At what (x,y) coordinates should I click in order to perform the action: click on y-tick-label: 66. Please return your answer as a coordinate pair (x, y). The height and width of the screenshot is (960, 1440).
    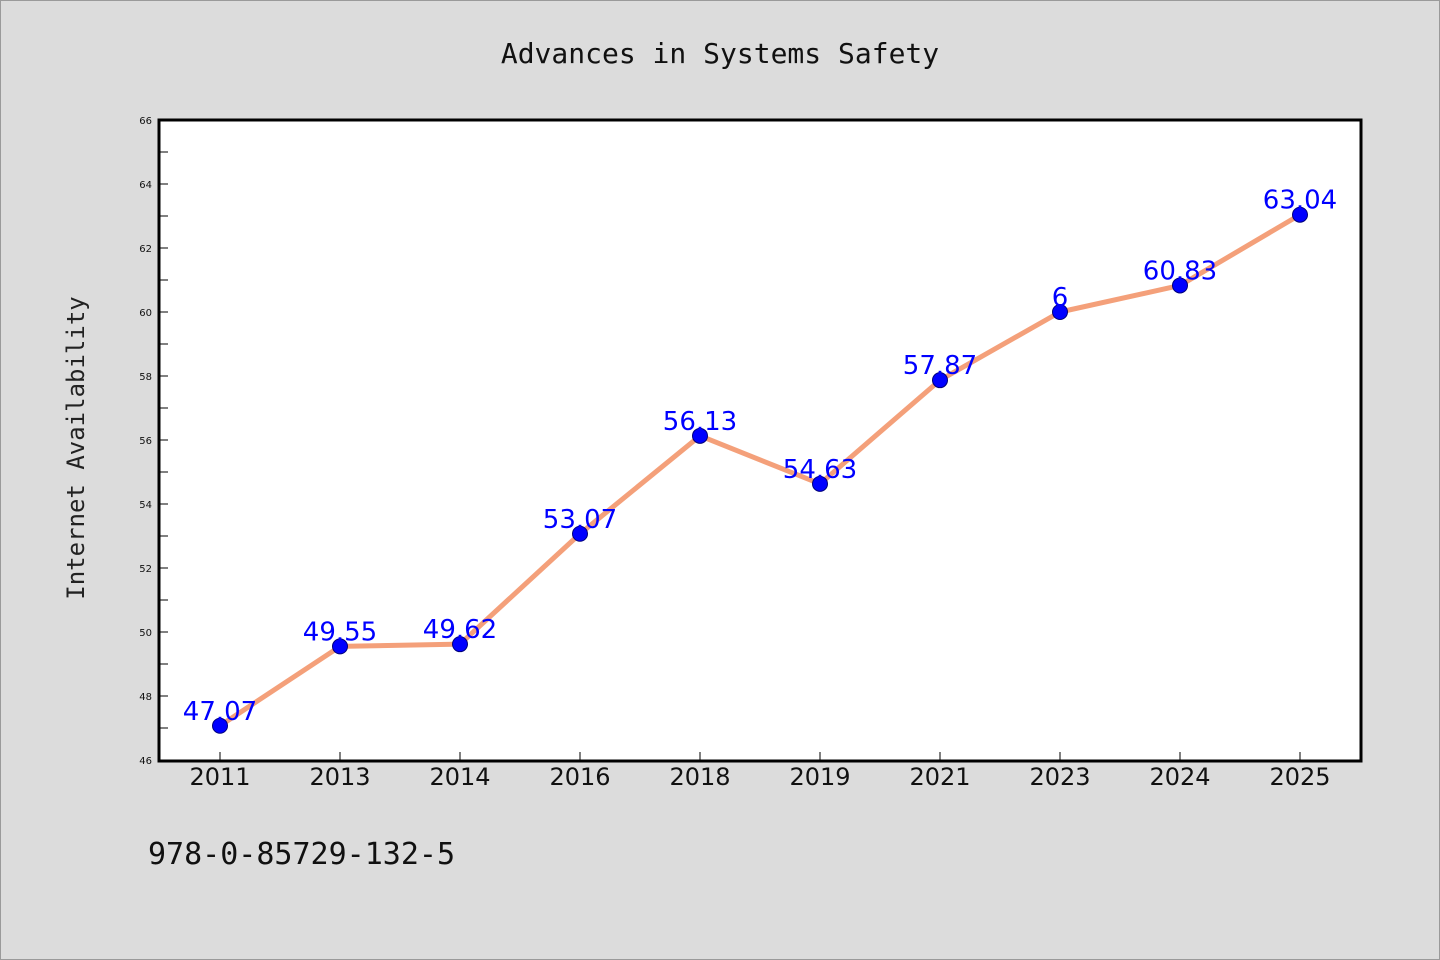
    Looking at the image, I should click on (145, 121).